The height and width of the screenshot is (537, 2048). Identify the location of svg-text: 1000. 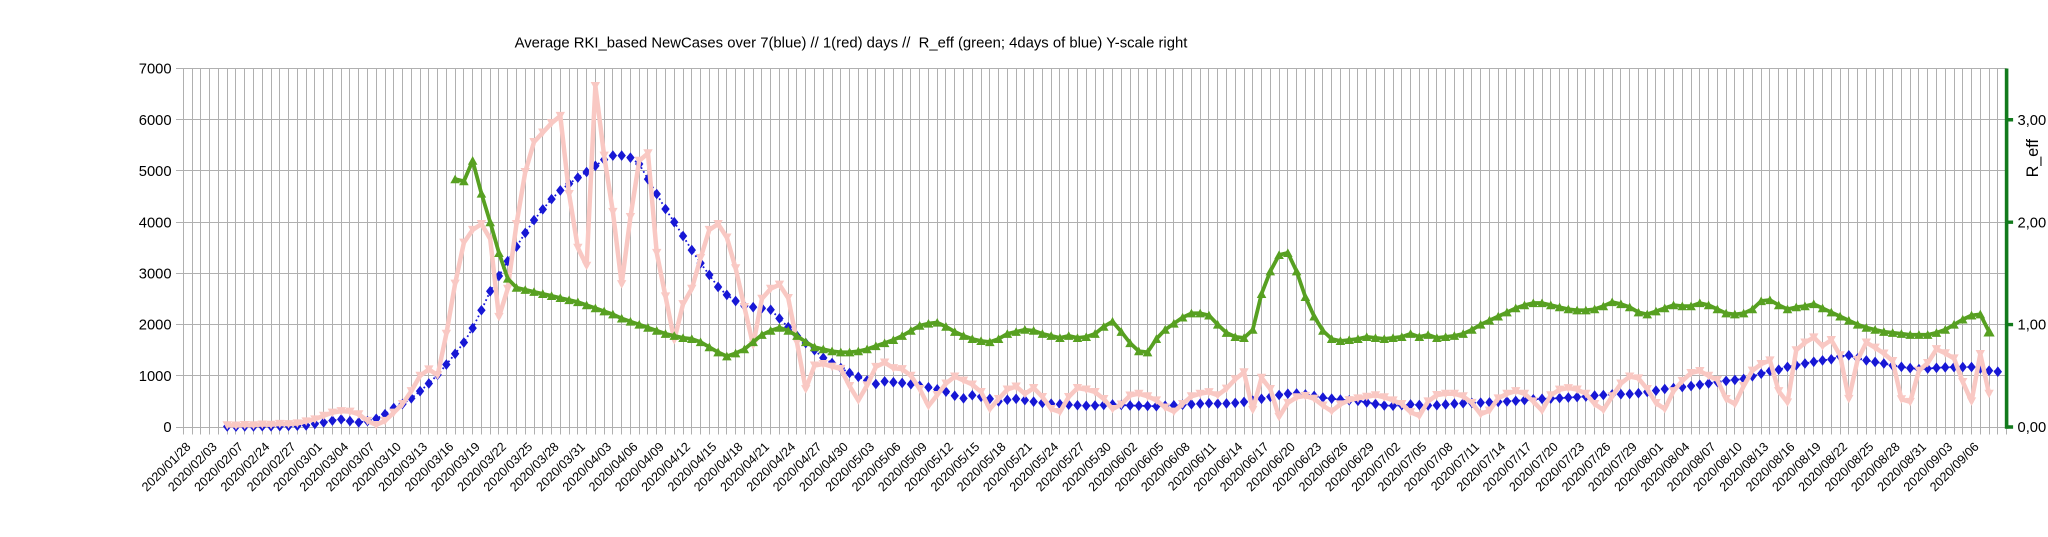
(155, 377).